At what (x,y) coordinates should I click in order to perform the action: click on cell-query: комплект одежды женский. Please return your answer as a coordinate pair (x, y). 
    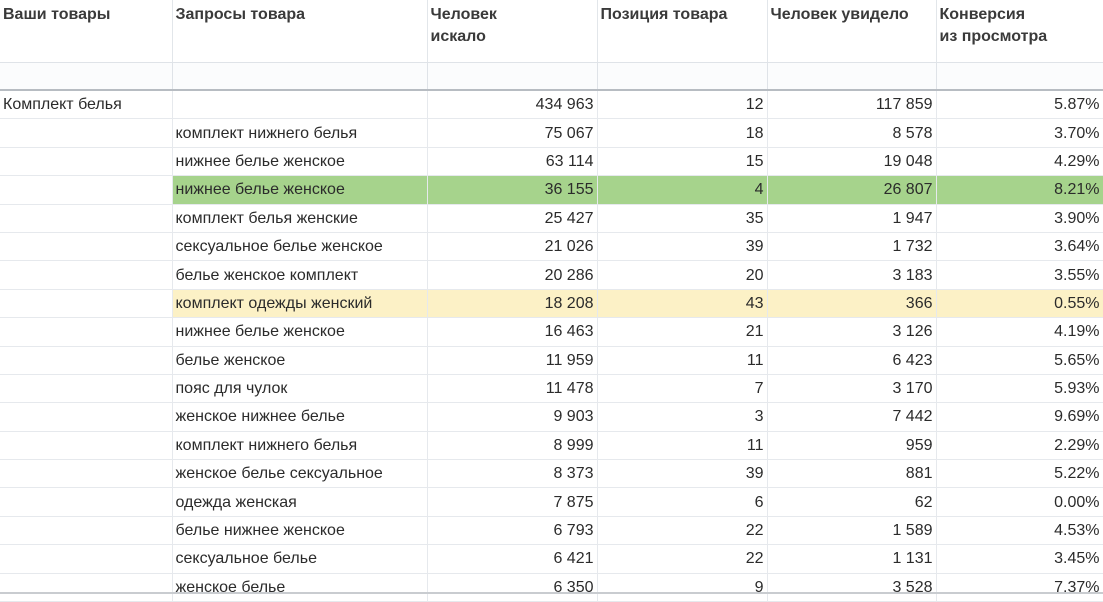
    Looking at the image, I should click on (300, 304).